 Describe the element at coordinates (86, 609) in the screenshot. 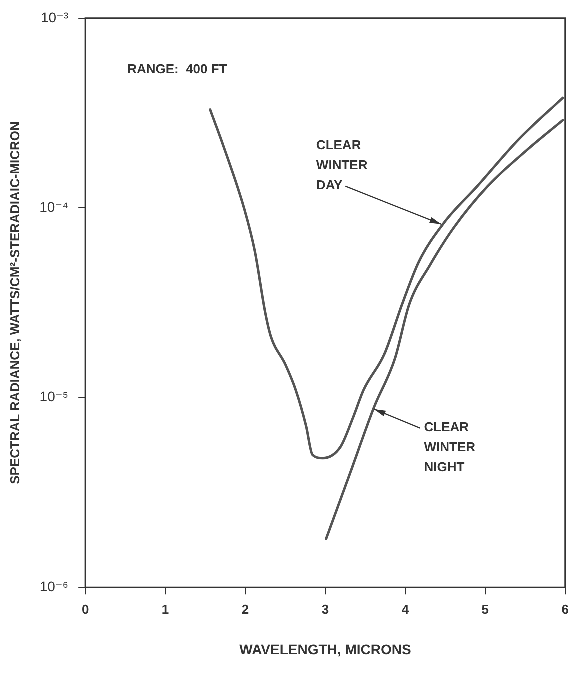

I see `x-tick-label: 0` at that location.